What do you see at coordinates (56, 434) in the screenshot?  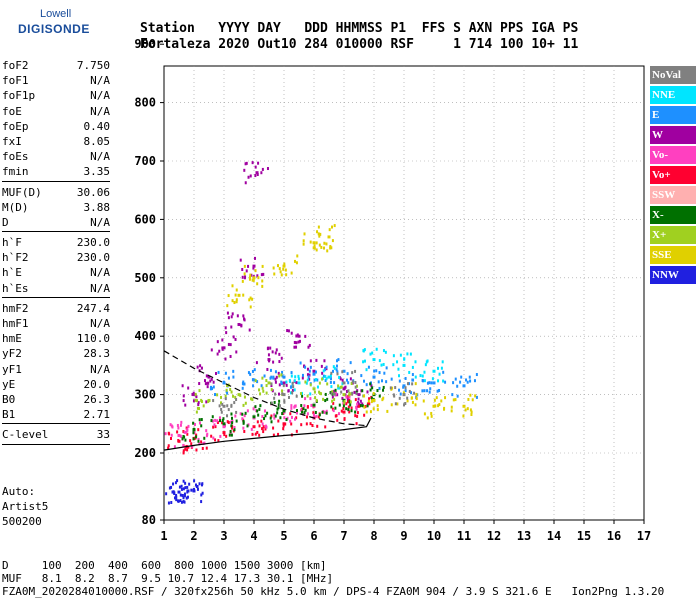 I see `param-row: C-level 33` at bounding box center [56, 434].